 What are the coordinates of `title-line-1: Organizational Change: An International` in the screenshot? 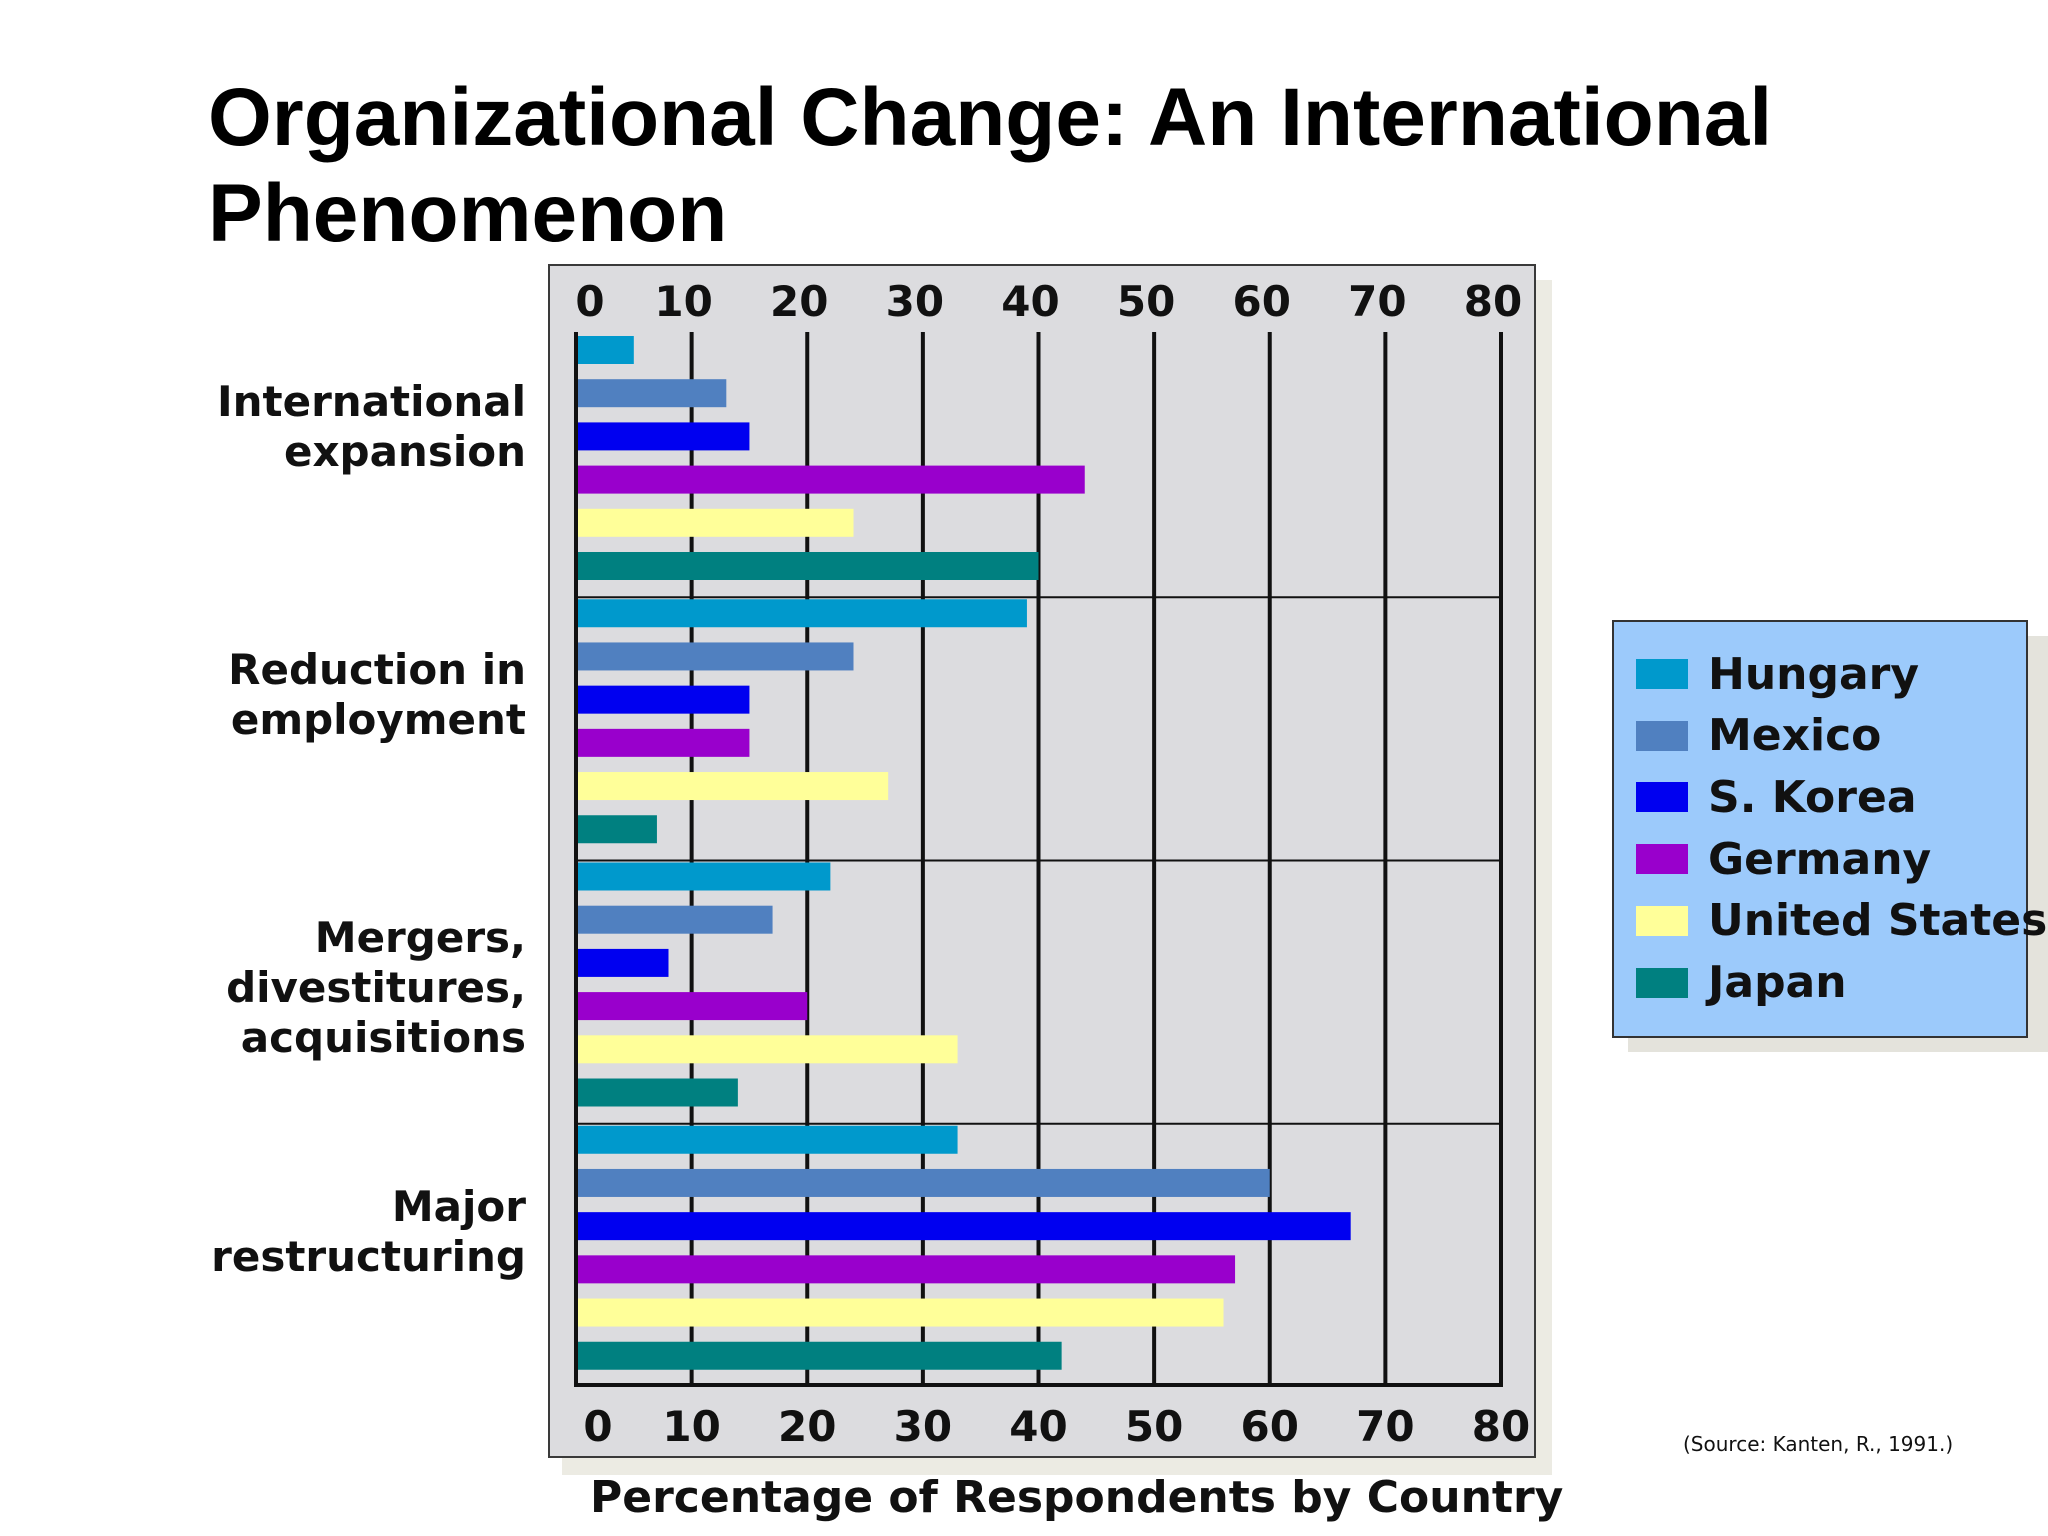 It's located at (990, 117).